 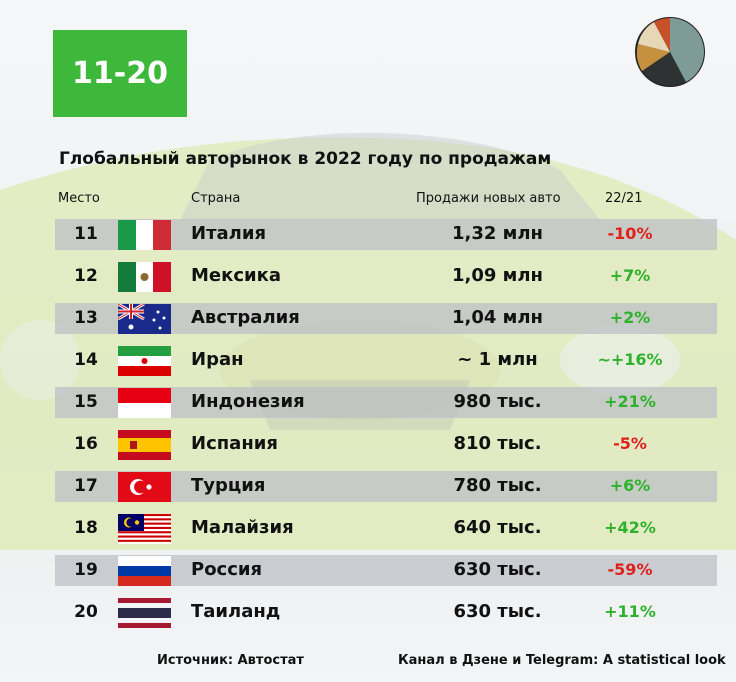 I want to click on row-country: Турция, so click(x=228, y=485).